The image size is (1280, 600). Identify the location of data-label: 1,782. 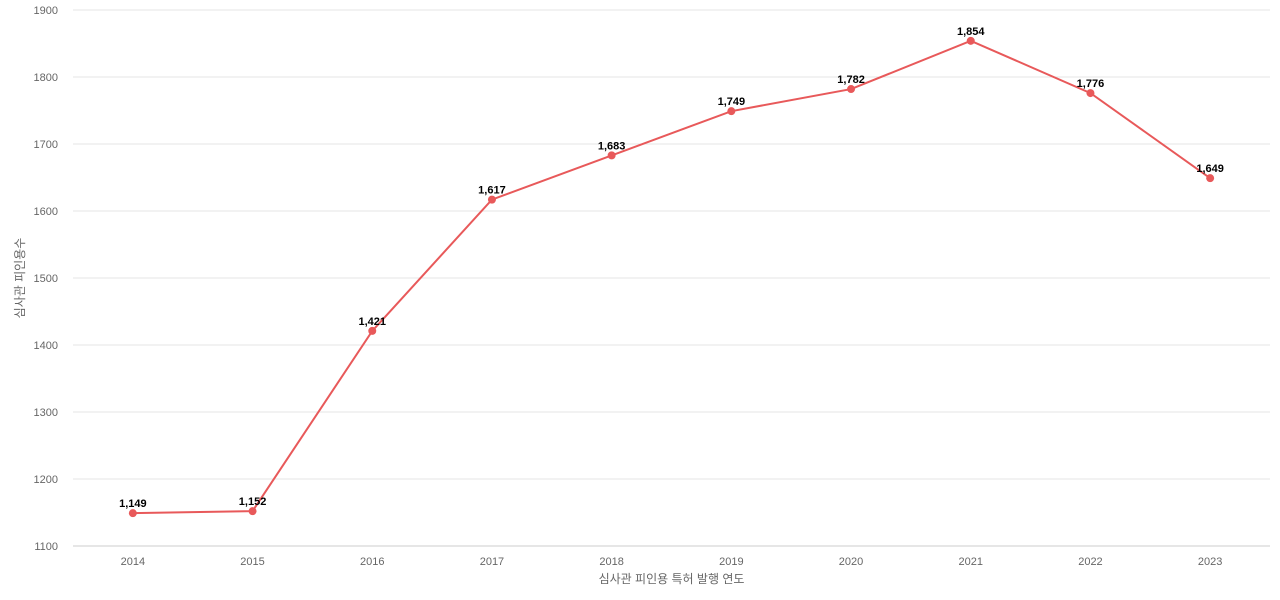
(851, 80).